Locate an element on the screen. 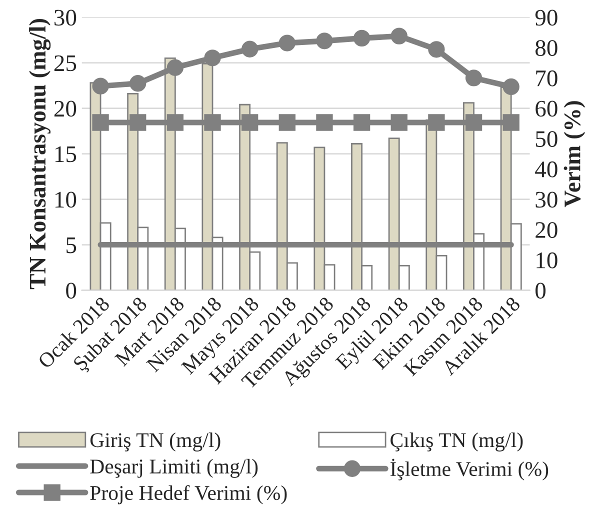 The image size is (602, 523). y2-tick-label: 30 is located at coordinates (547, 200).